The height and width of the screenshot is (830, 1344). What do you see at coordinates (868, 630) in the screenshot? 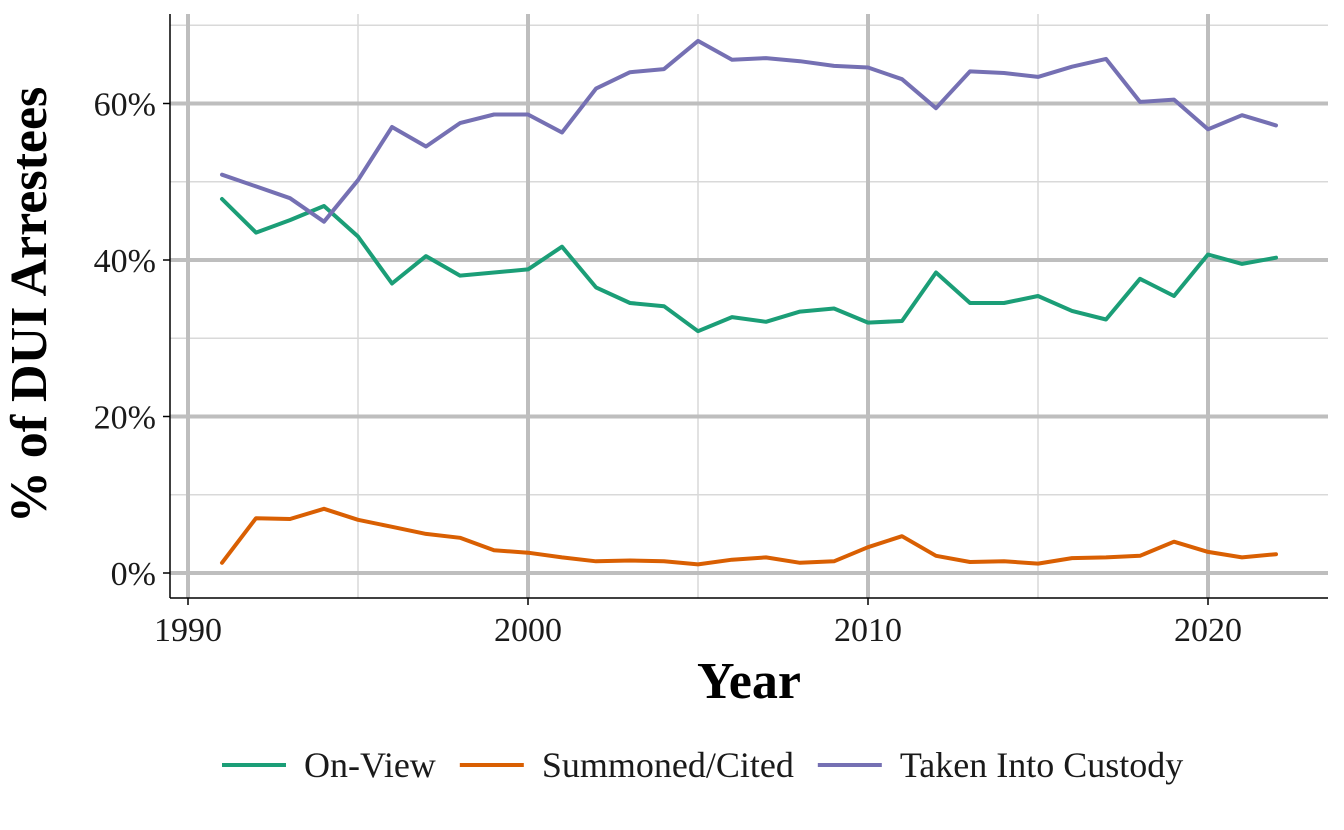
I see `x-tick-label: 2010` at bounding box center [868, 630].